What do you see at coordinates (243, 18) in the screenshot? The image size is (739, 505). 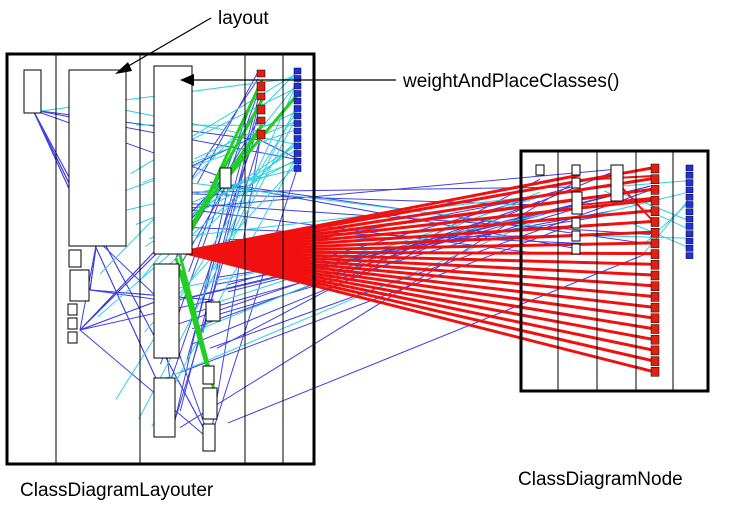 I see `layout-label: layout` at bounding box center [243, 18].